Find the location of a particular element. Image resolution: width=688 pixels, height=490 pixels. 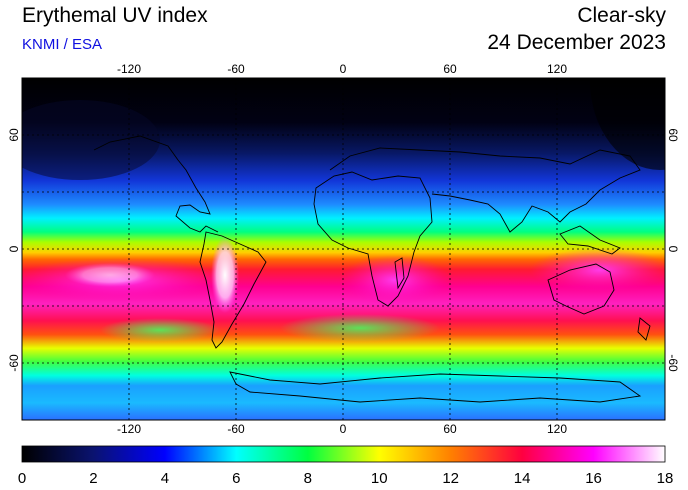

bottom-lon-tick-label: -120 is located at coordinates (129, 429).